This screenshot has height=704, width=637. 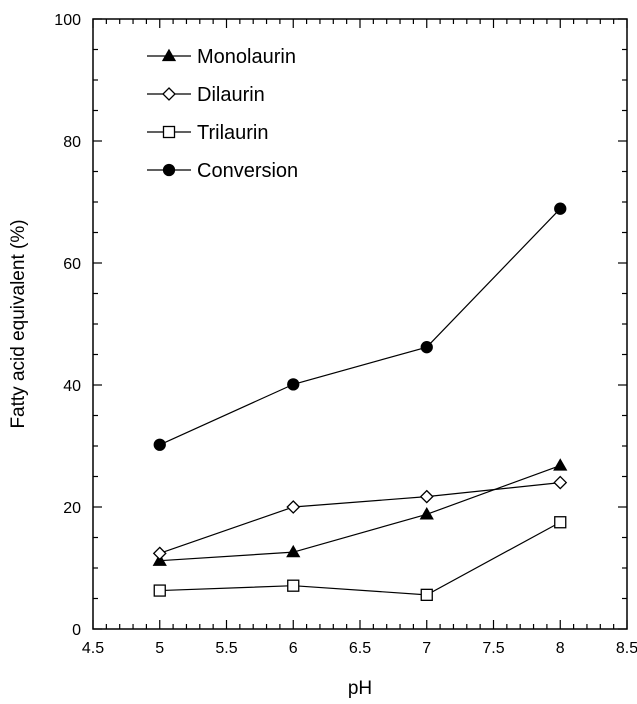 I want to click on series-trilaurin, so click(x=360, y=558).